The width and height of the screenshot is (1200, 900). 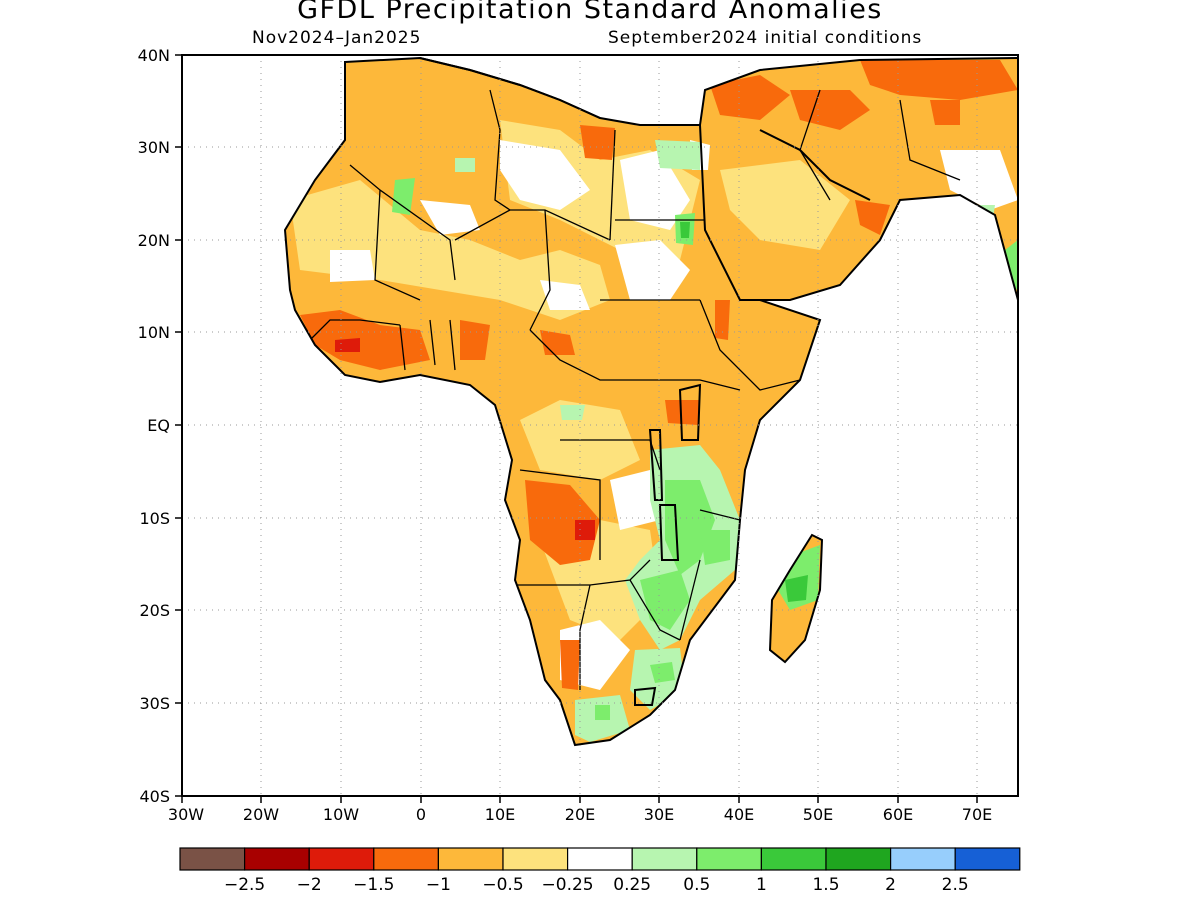 What do you see at coordinates (632, 885) in the screenshot?
I see `colorbar-label: 0.25` at bounding box center [632, 885].